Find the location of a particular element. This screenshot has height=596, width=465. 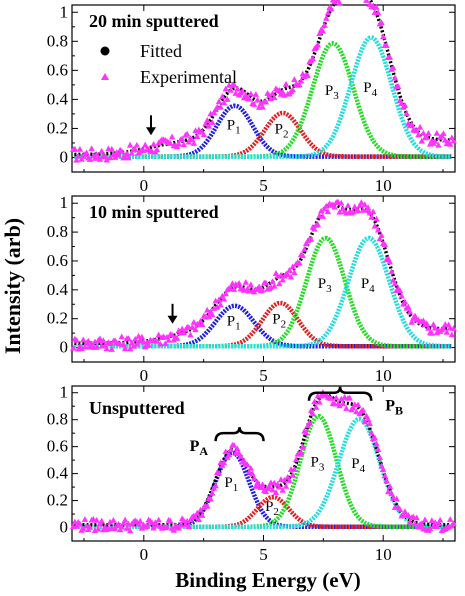

panel-title: Unsputtered is located at coordinates (137, 408).